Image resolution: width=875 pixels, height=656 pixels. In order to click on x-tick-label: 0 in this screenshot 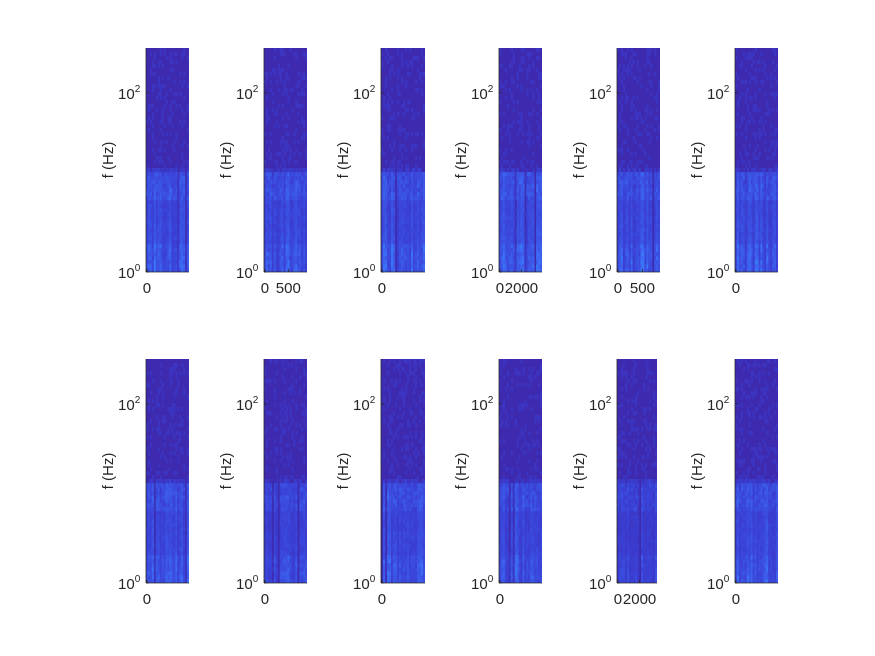, I will do `click(382, 288)`.